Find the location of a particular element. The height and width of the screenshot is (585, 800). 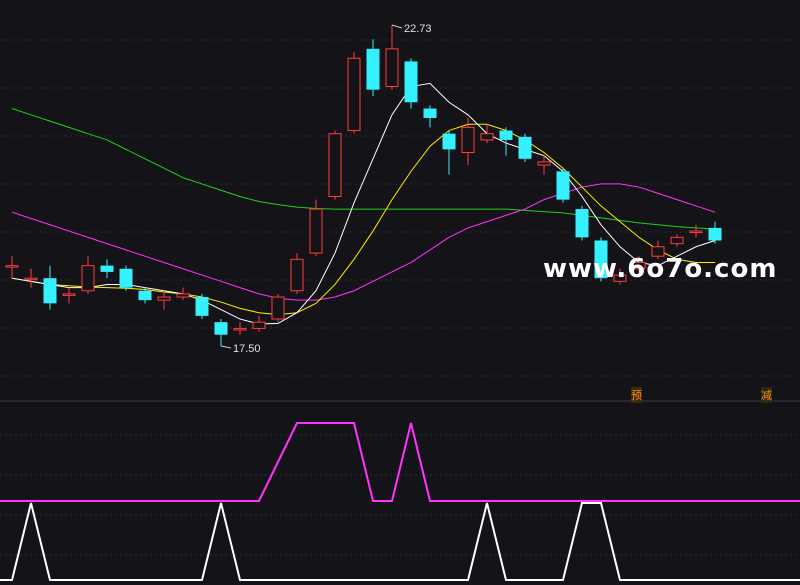

low-price-label: 17.50 is located at coordinates (247, 349).